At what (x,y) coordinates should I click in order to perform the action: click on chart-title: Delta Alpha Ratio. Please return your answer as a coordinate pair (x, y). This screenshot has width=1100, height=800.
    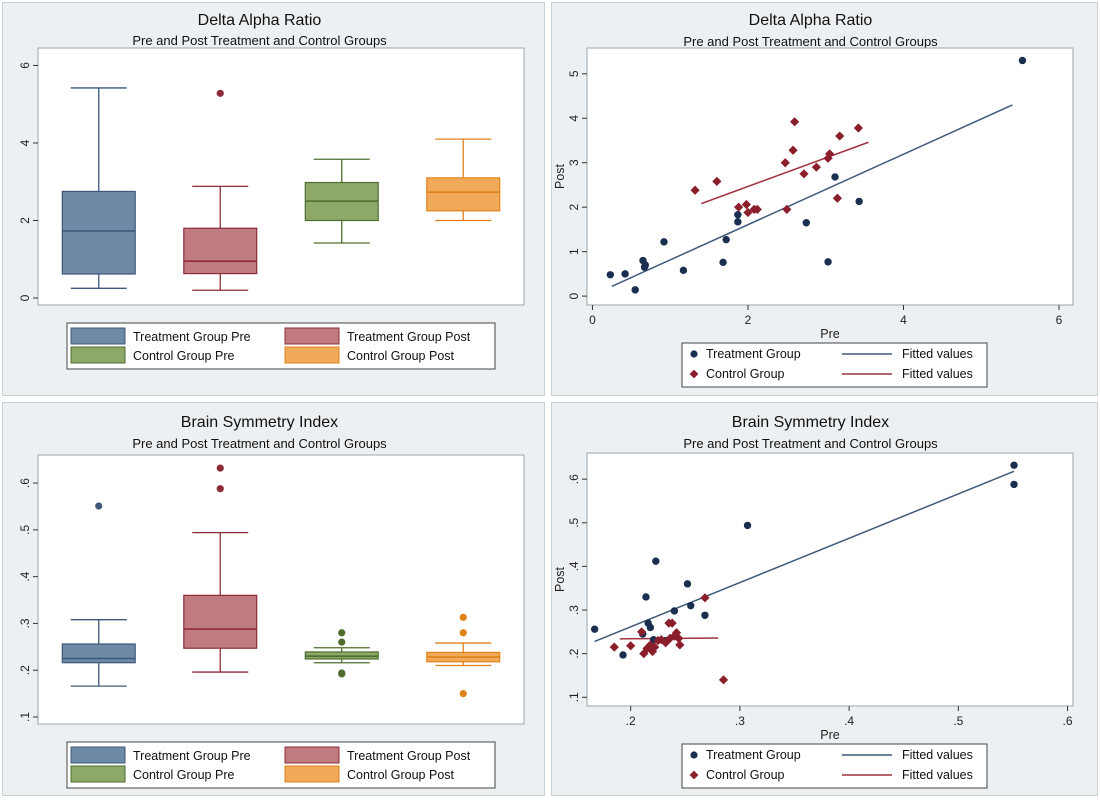
    Looking at the image, I should click on (260, 20).